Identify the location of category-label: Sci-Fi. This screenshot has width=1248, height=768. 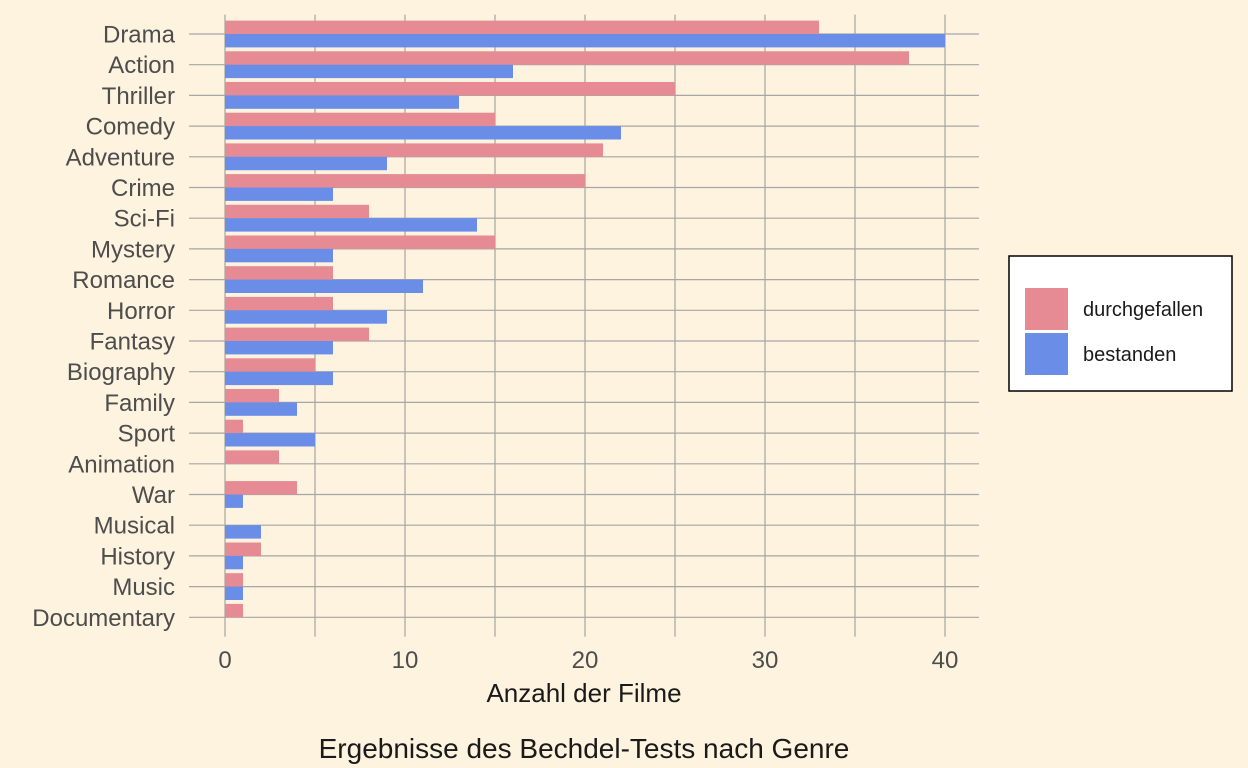
(144, 219).